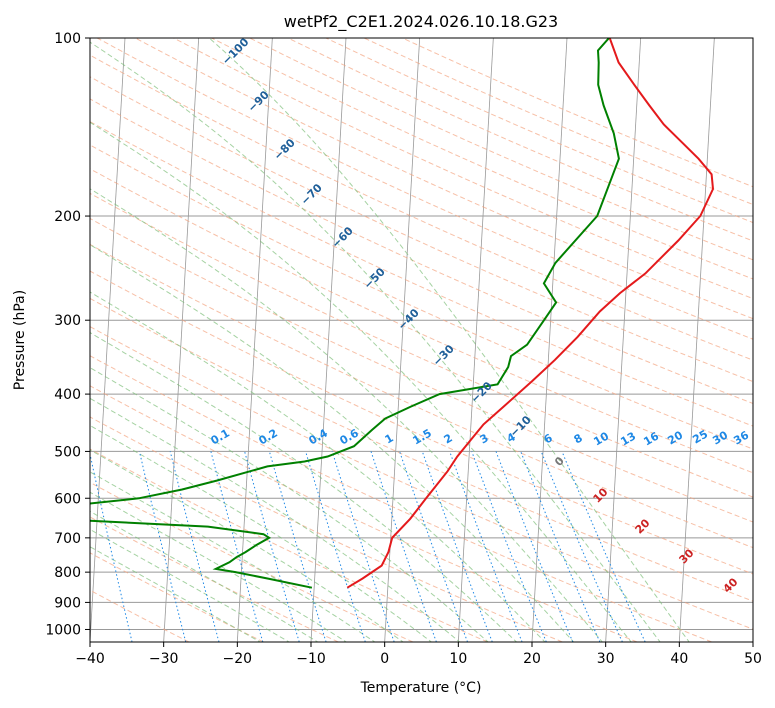  Describe the element at coordinates (481, 392) in the screenshot. I see `moist-adiabat-label: −20` at that location.